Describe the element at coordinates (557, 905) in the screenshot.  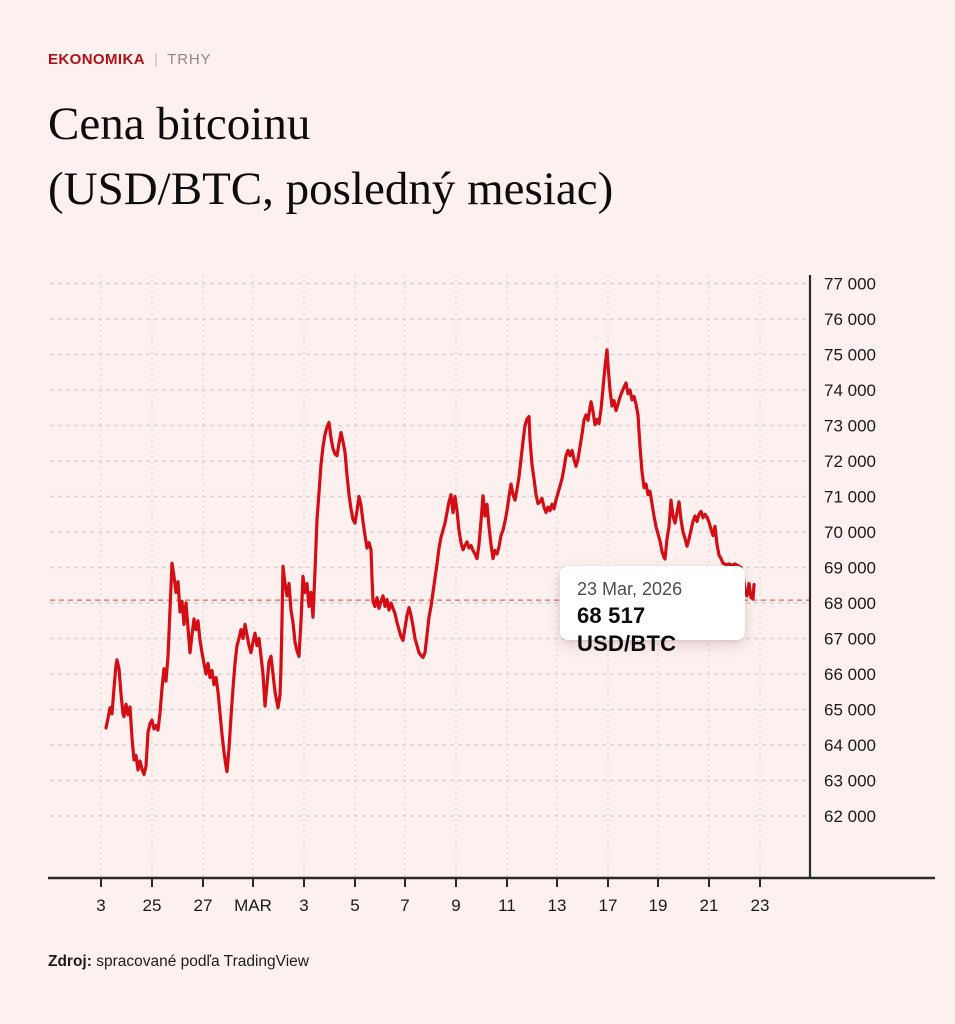
I see `x-tick-label: 13` at that location.